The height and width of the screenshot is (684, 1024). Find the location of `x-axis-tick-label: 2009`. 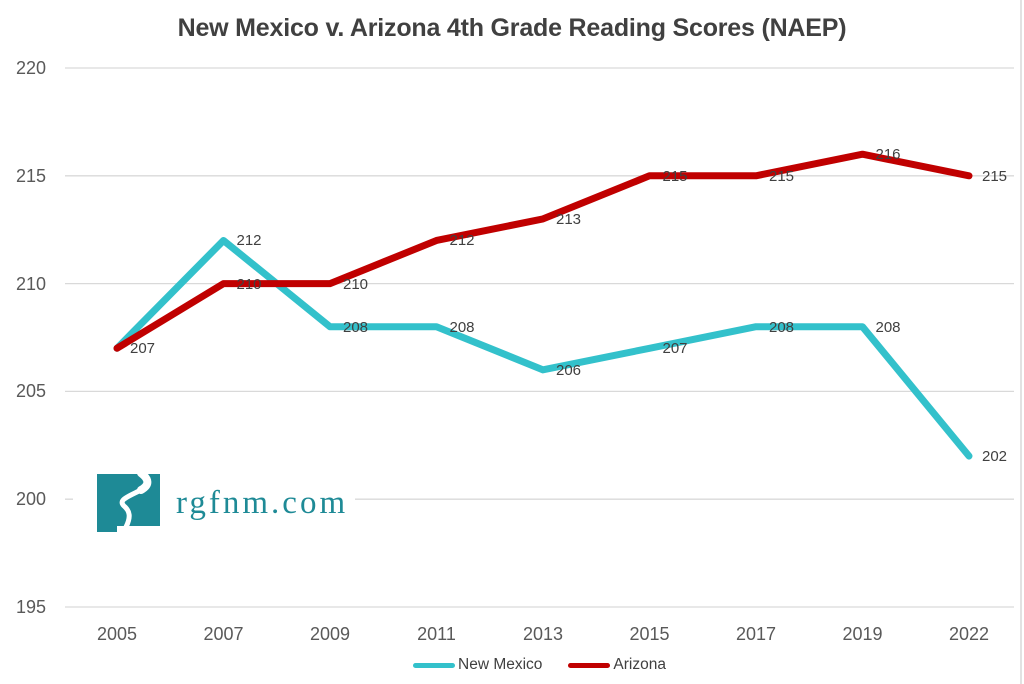

x-axis-tick-label: 2009 is located at coordinates (330, 634).